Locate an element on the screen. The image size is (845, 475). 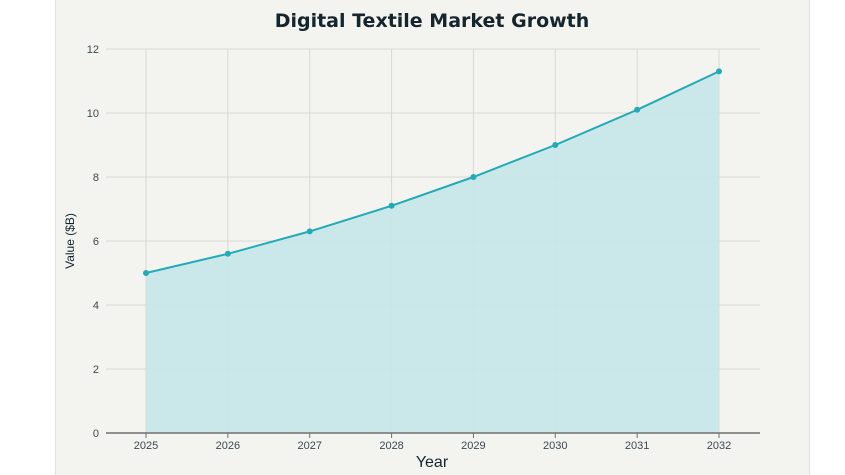
x-tick-label: 2029 is located at coordinates (473, 446).